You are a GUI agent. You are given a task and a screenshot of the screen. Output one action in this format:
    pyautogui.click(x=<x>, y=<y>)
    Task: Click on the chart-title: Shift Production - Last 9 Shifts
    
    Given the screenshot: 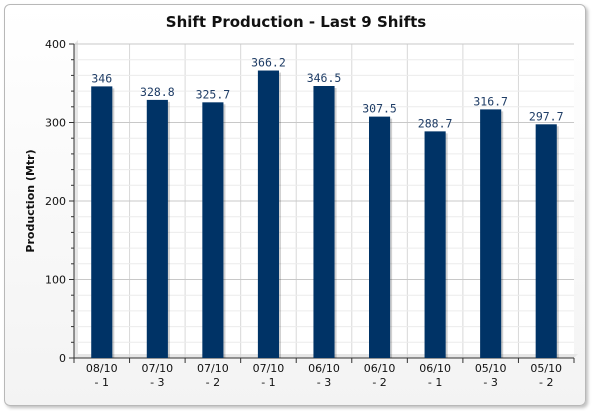 What is the action you would take?
    pyautogui.click(x=296, y=22)
    